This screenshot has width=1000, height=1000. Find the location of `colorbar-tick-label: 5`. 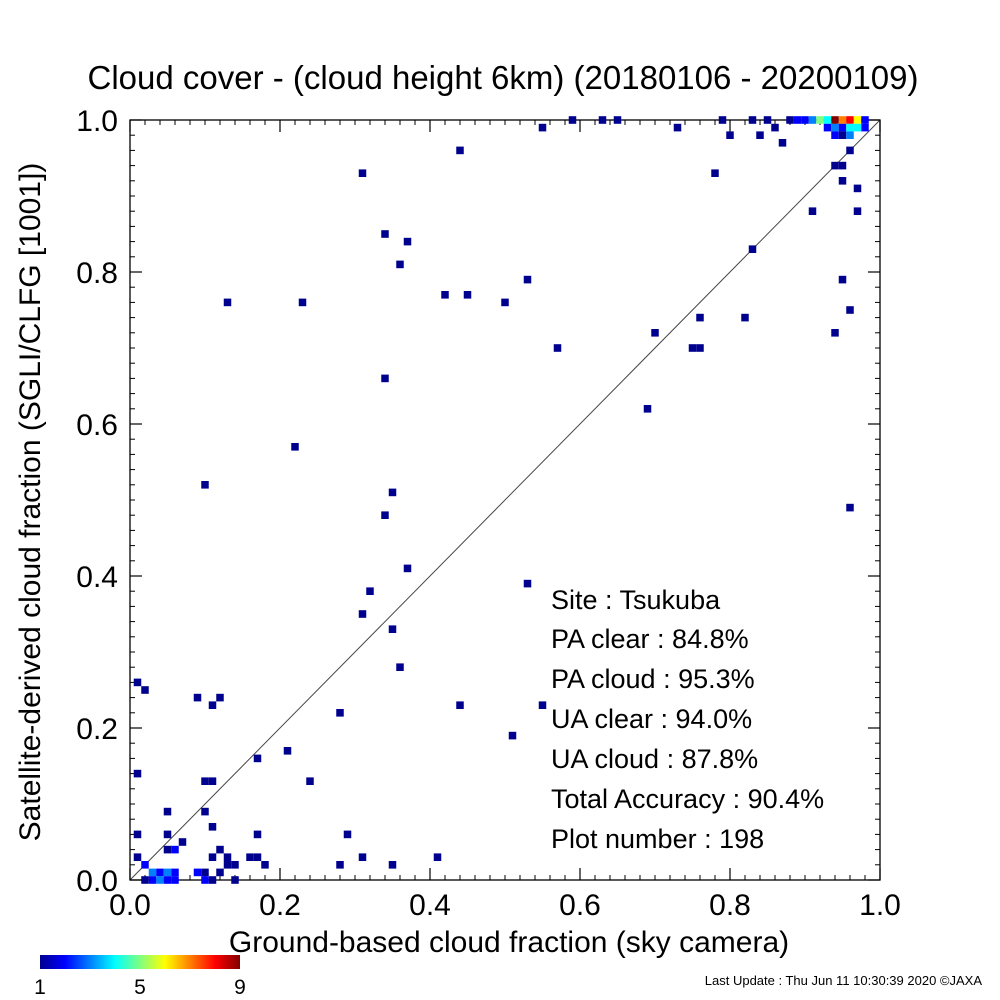

colorbar-tick-label: 5 is located at coordinates (140, 987).